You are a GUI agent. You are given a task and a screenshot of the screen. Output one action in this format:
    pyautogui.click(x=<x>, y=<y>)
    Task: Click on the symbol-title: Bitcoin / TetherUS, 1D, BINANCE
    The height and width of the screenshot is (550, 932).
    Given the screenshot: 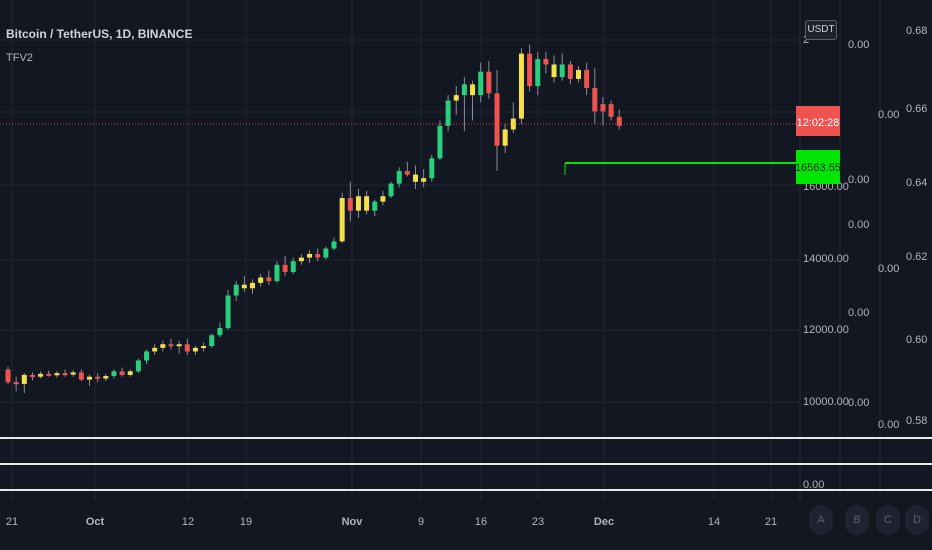 What is the action you would take?
    pyautogui.click(x=99, y=34)
    